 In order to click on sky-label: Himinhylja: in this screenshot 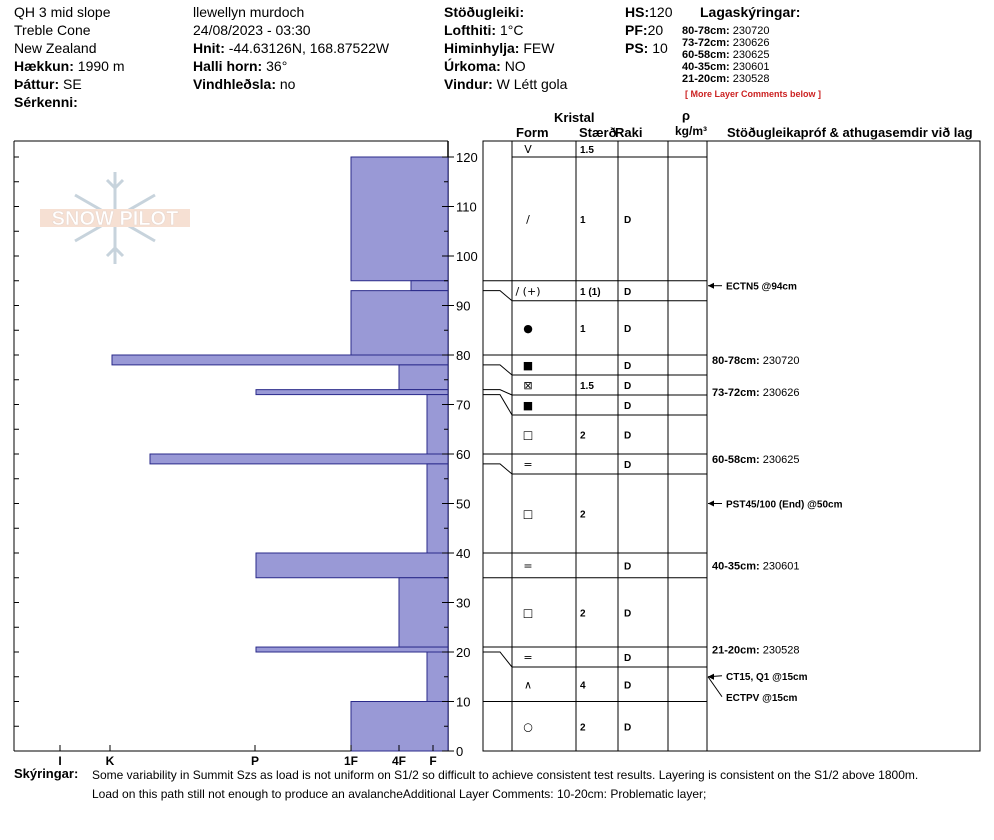, I will do `click(482, 48)`.